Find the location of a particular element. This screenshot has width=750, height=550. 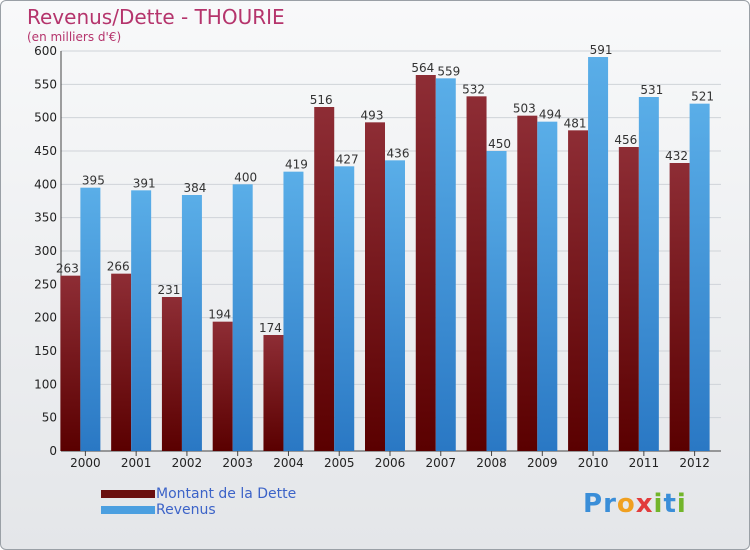

data-label-revenus: 521 is located at coordinates (702, 97).